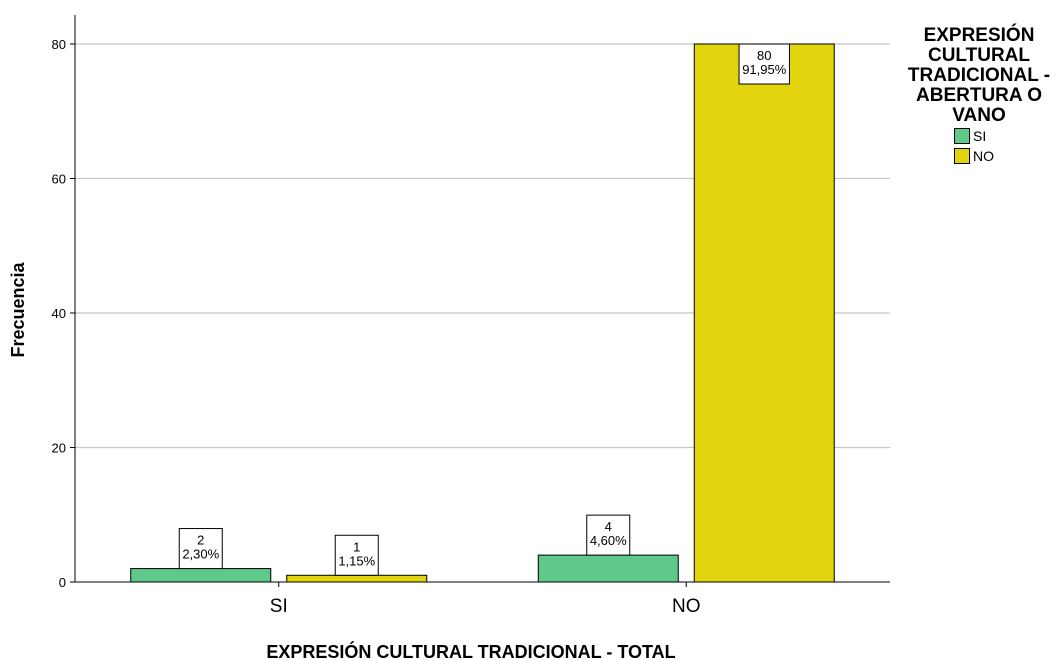 Image resolution: width=1058 pixels, height=660 pixels. I want to click on data-label-text: 91,95%, so click(764, 69).